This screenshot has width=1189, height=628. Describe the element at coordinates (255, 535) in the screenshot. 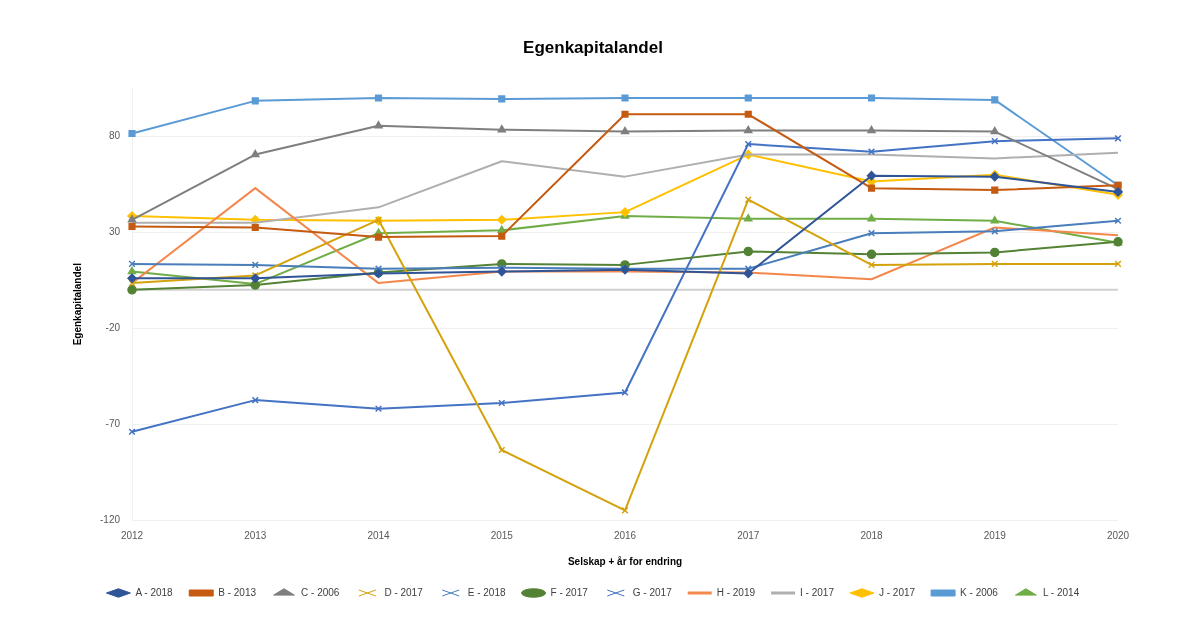

I see `x-tick-label: 2013` at that location.